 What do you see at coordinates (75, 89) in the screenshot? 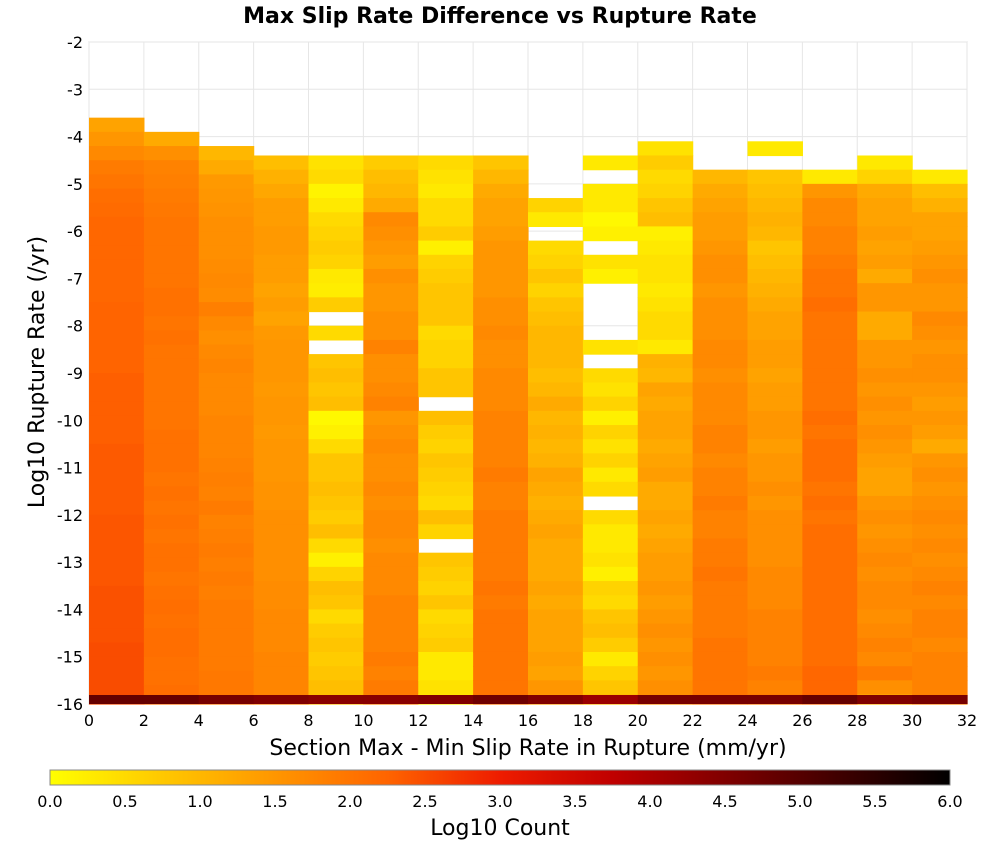
I see `y-tick-label: -3` at bounding box center [75, 89].